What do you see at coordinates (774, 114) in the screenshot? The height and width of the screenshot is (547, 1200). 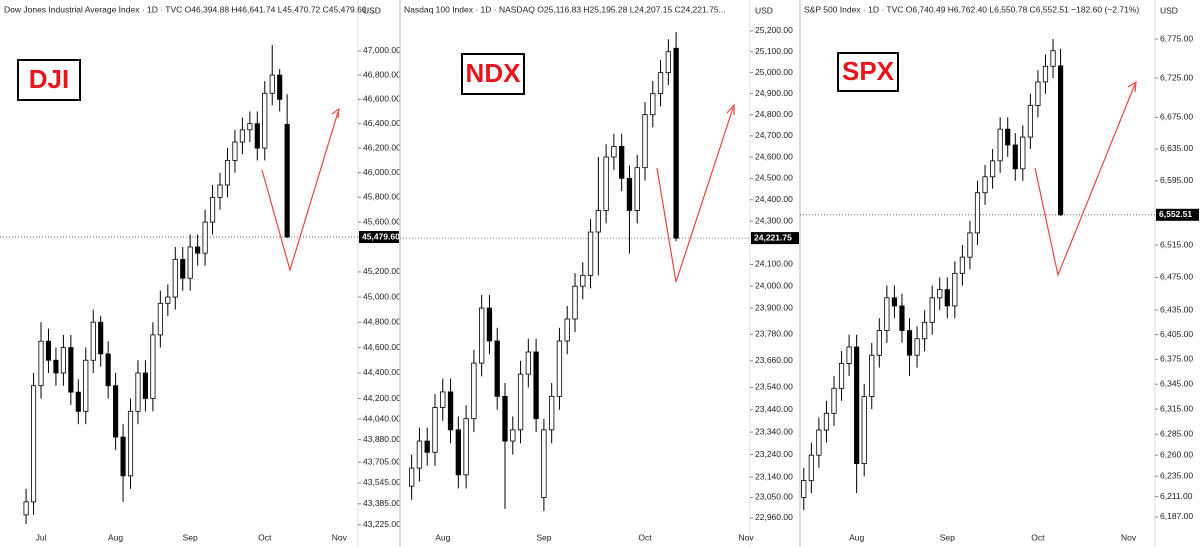 I see `y-tick-label: 24,800.00` at bounding box center [774, 114].